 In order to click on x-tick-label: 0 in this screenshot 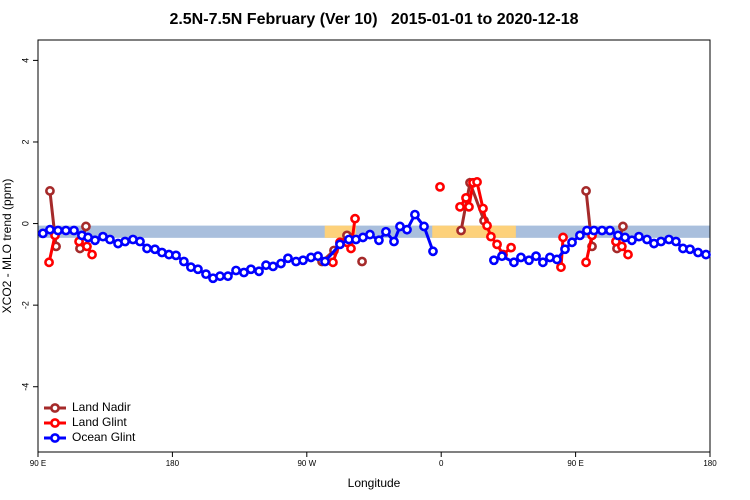, I will do `click(441, 463)`.